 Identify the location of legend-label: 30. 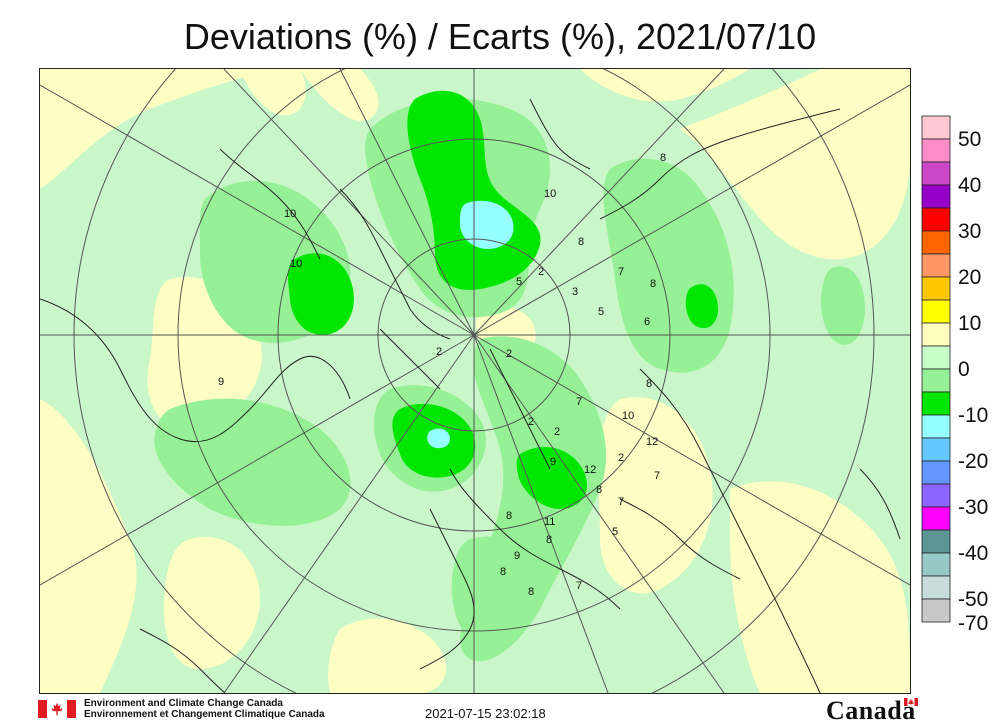
(969, 231).